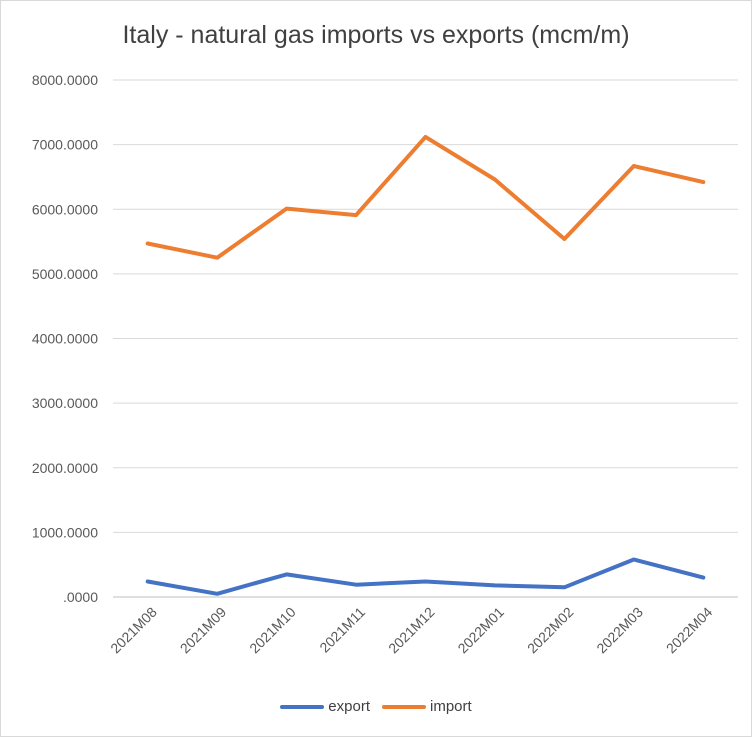 Image resolution: width=752 pixels, height=737 pixels. What do you see at coordinates (342, 630) in the screenshot?
I see `x-tick-label: 2021M11` at bounding box center [342, 630].